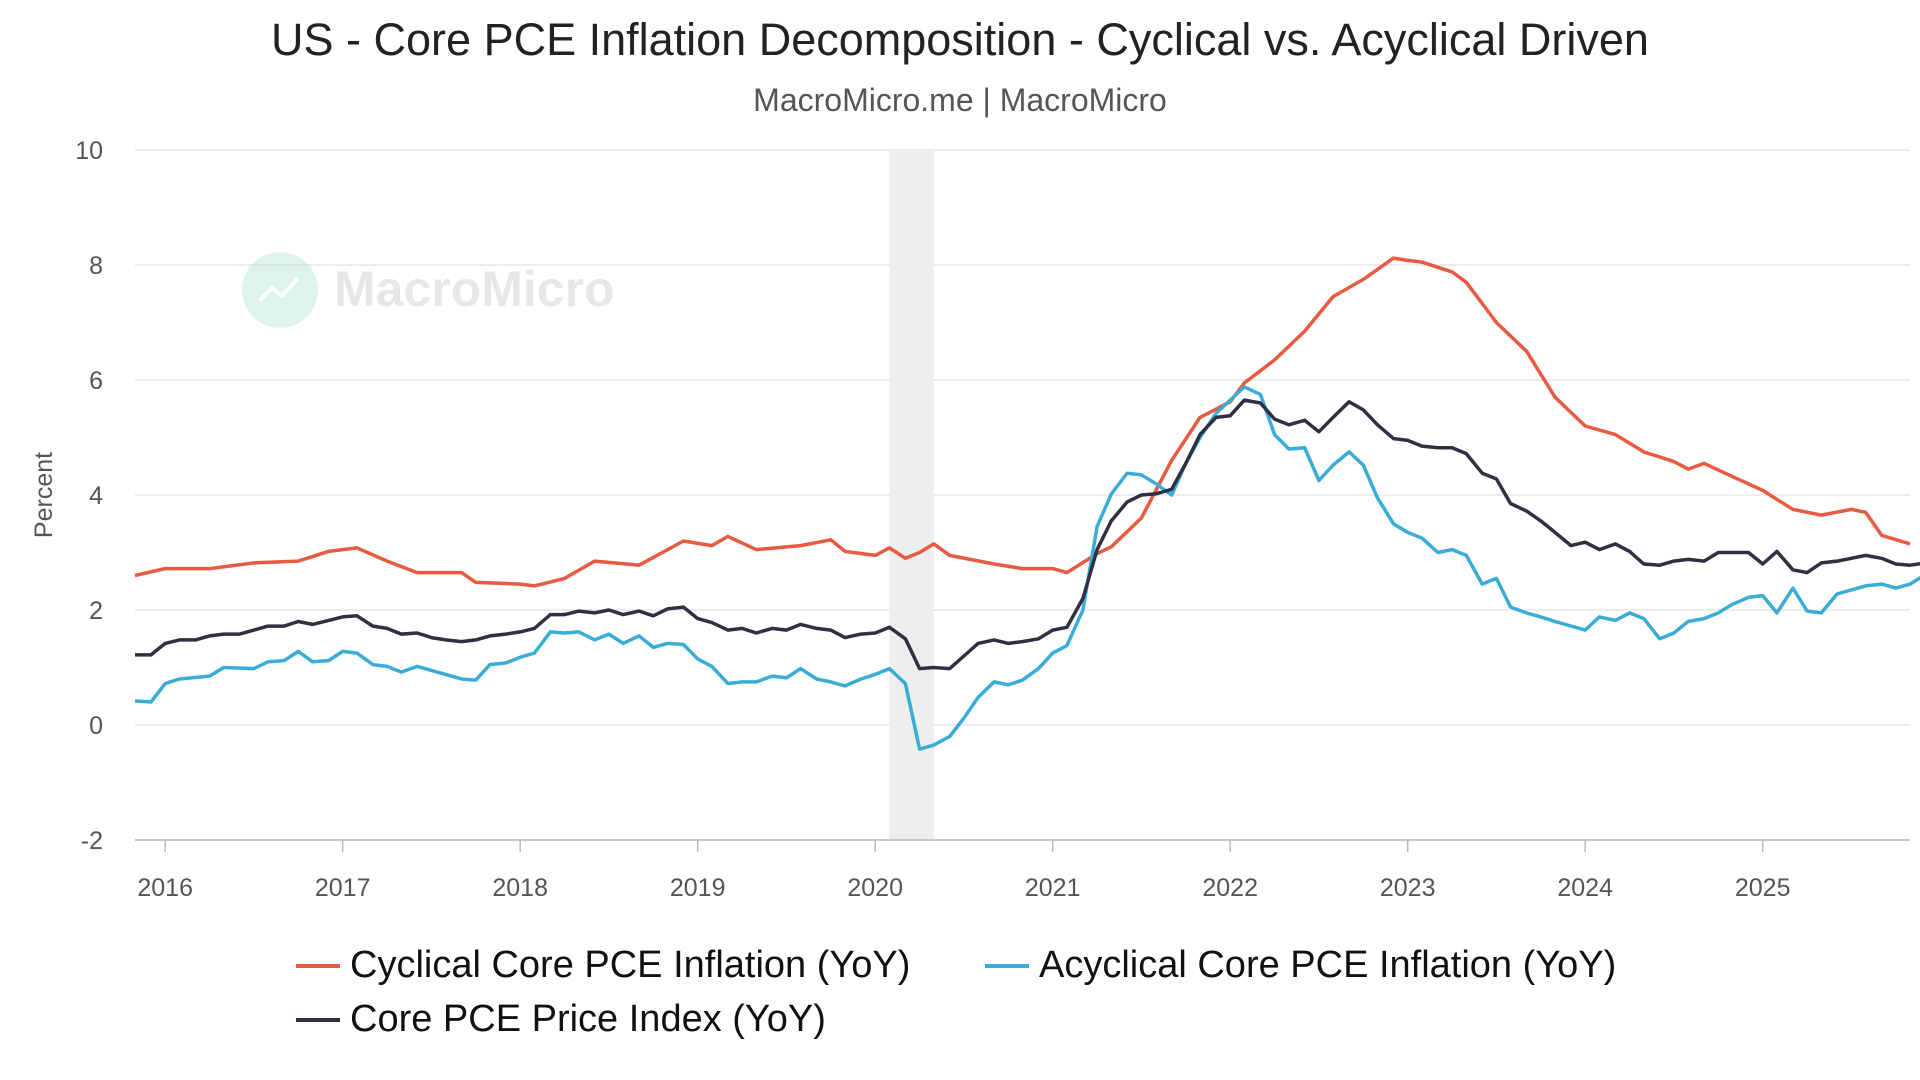 The height and width of the screenshot is (1080, 1920). Describe the element at coordinates (1763, 888) in the screenshot. I see `x-tick-label: 2025` at that location.